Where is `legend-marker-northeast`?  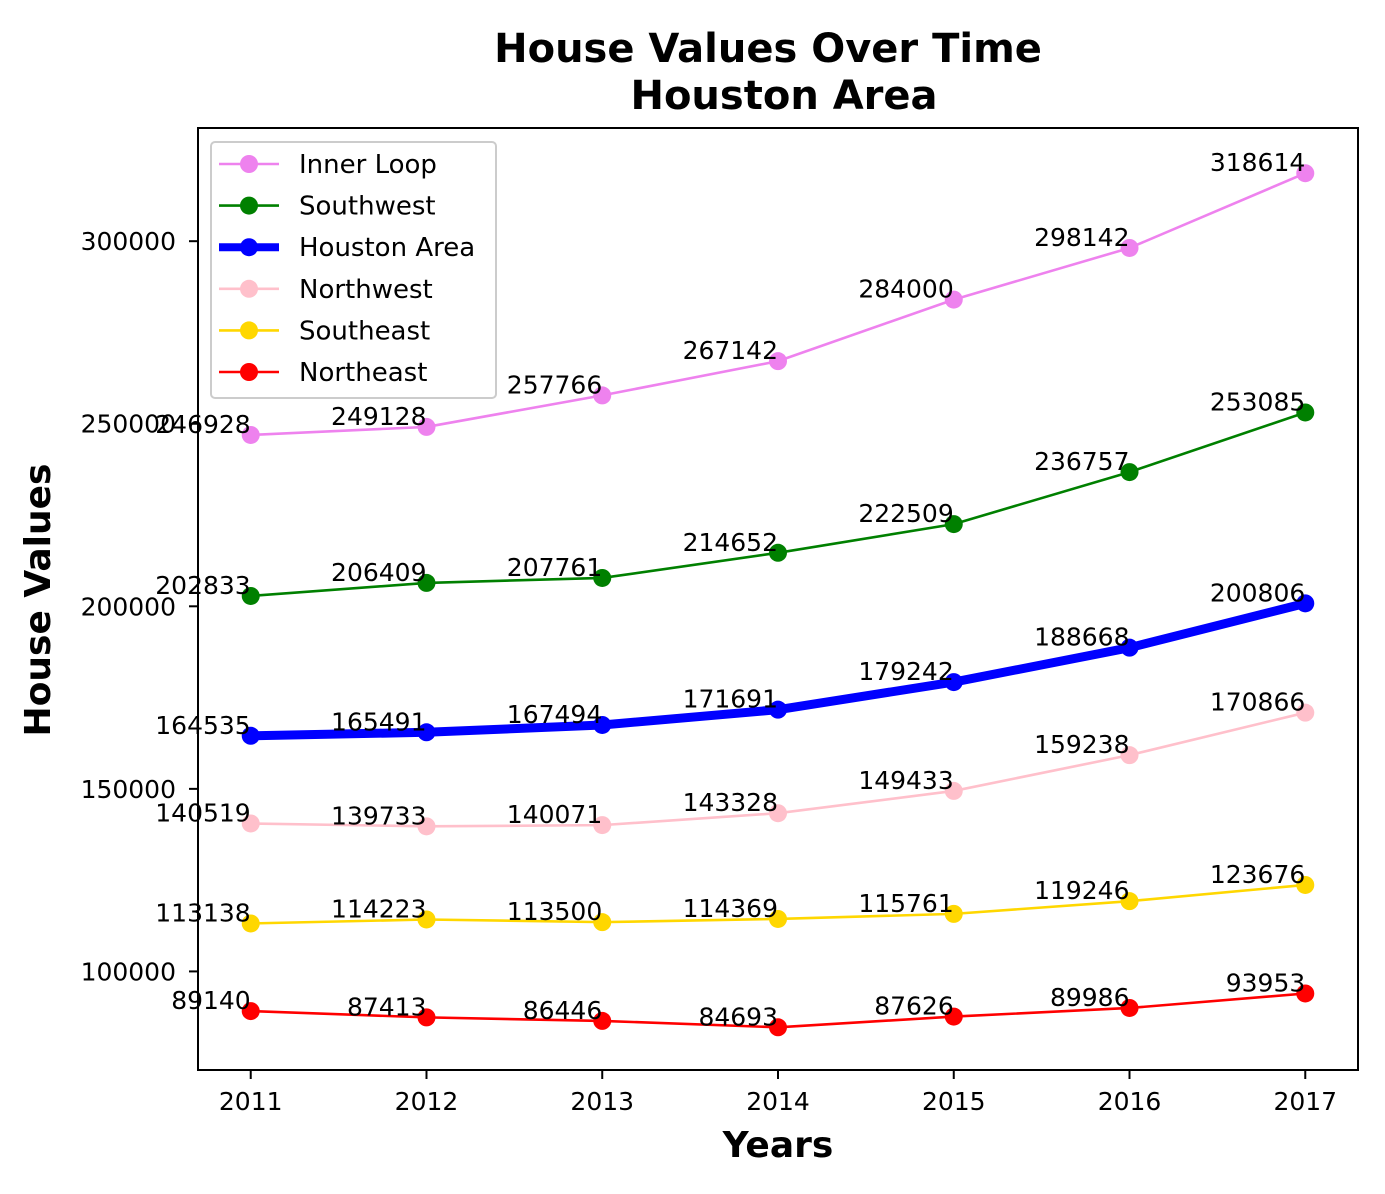
legend-marker-northeast is located at coordinates (249, 372).